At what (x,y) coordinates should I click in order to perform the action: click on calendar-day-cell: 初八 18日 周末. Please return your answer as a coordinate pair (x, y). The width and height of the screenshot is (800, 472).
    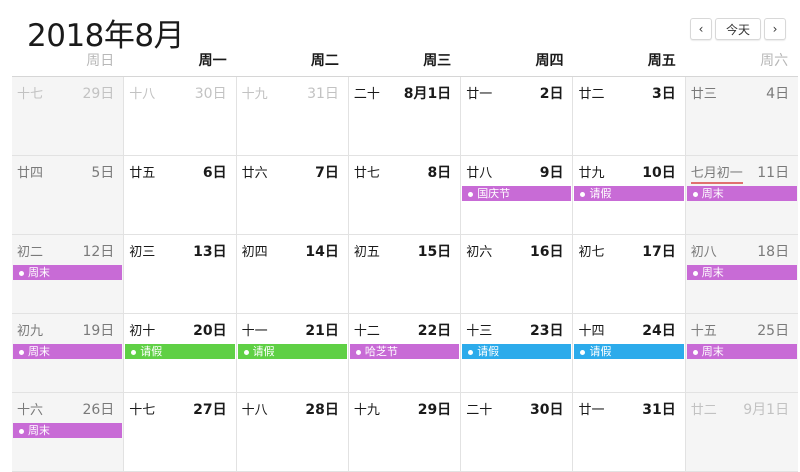
    Looking at the image, I should click on (742, 274).